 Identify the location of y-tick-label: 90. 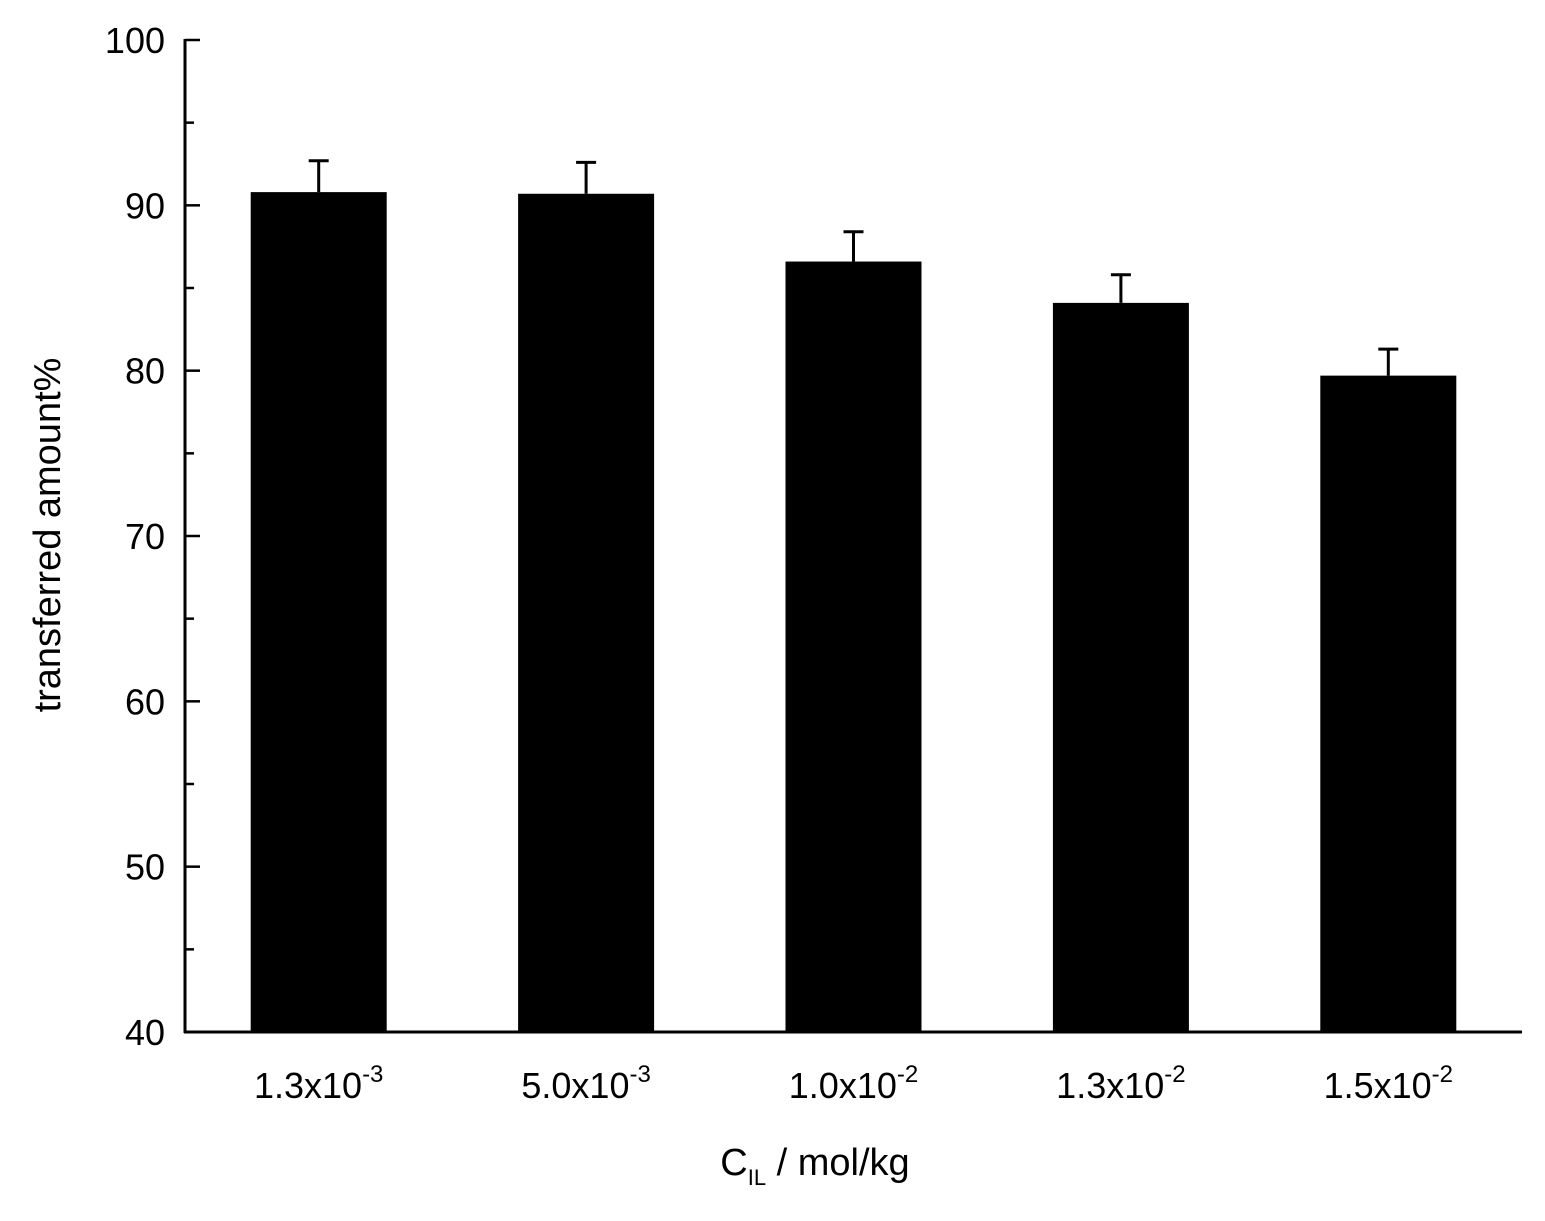
(145, 205).